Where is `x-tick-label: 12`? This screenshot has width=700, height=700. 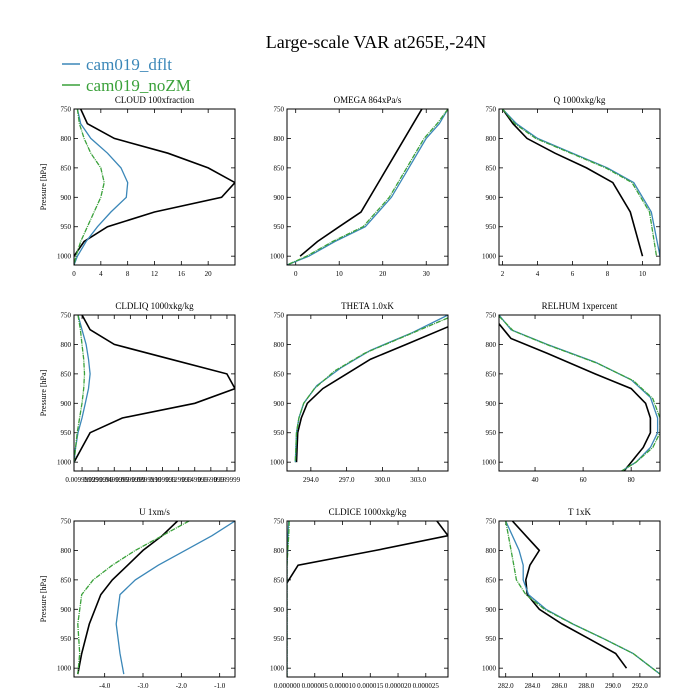 x-tick-label: 12 is located at coordinates (155, 274).